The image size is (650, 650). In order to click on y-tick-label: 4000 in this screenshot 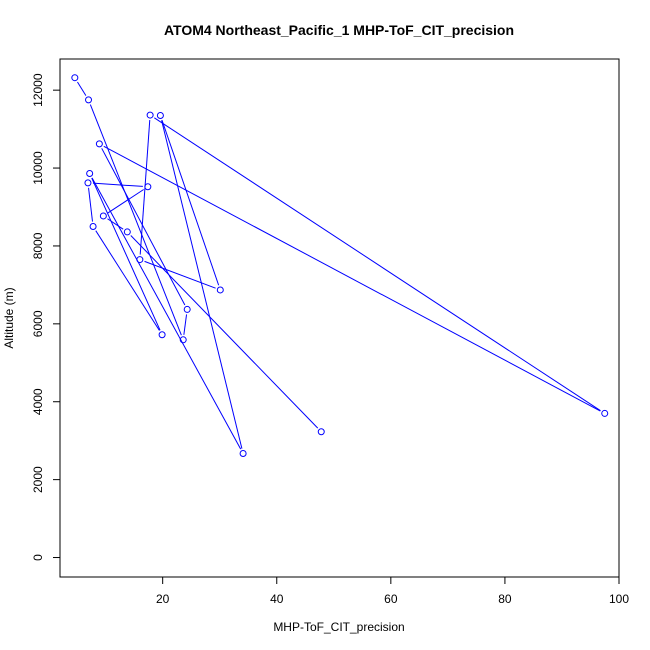, I will do `click(38, 401)`.